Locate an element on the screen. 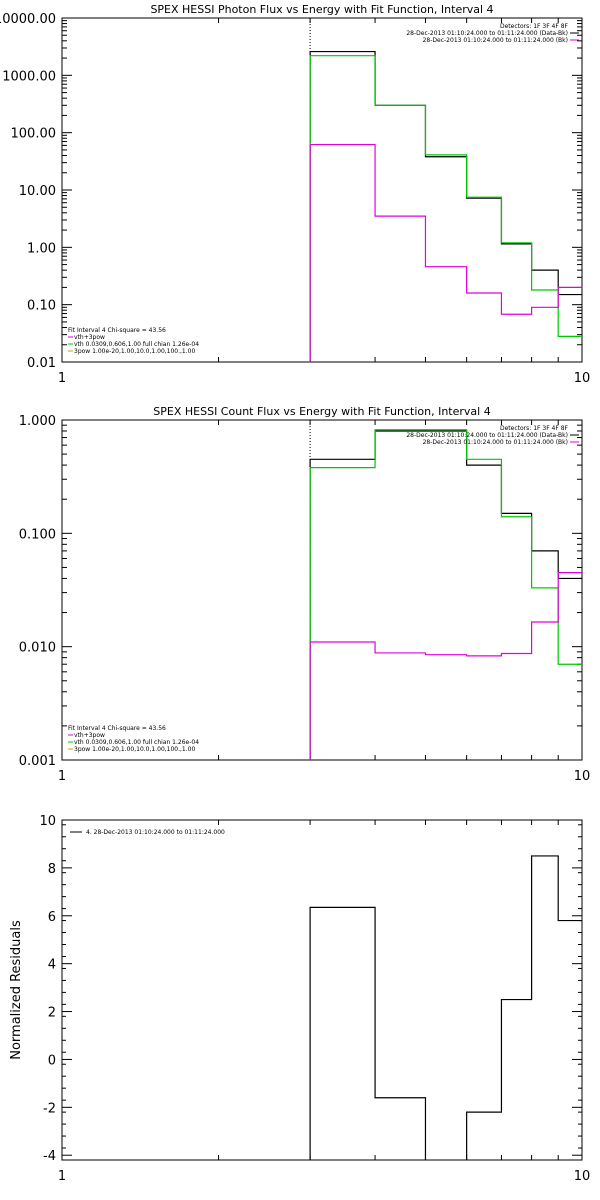  y-tick-label: 10 is located at coordinates (47, 821).